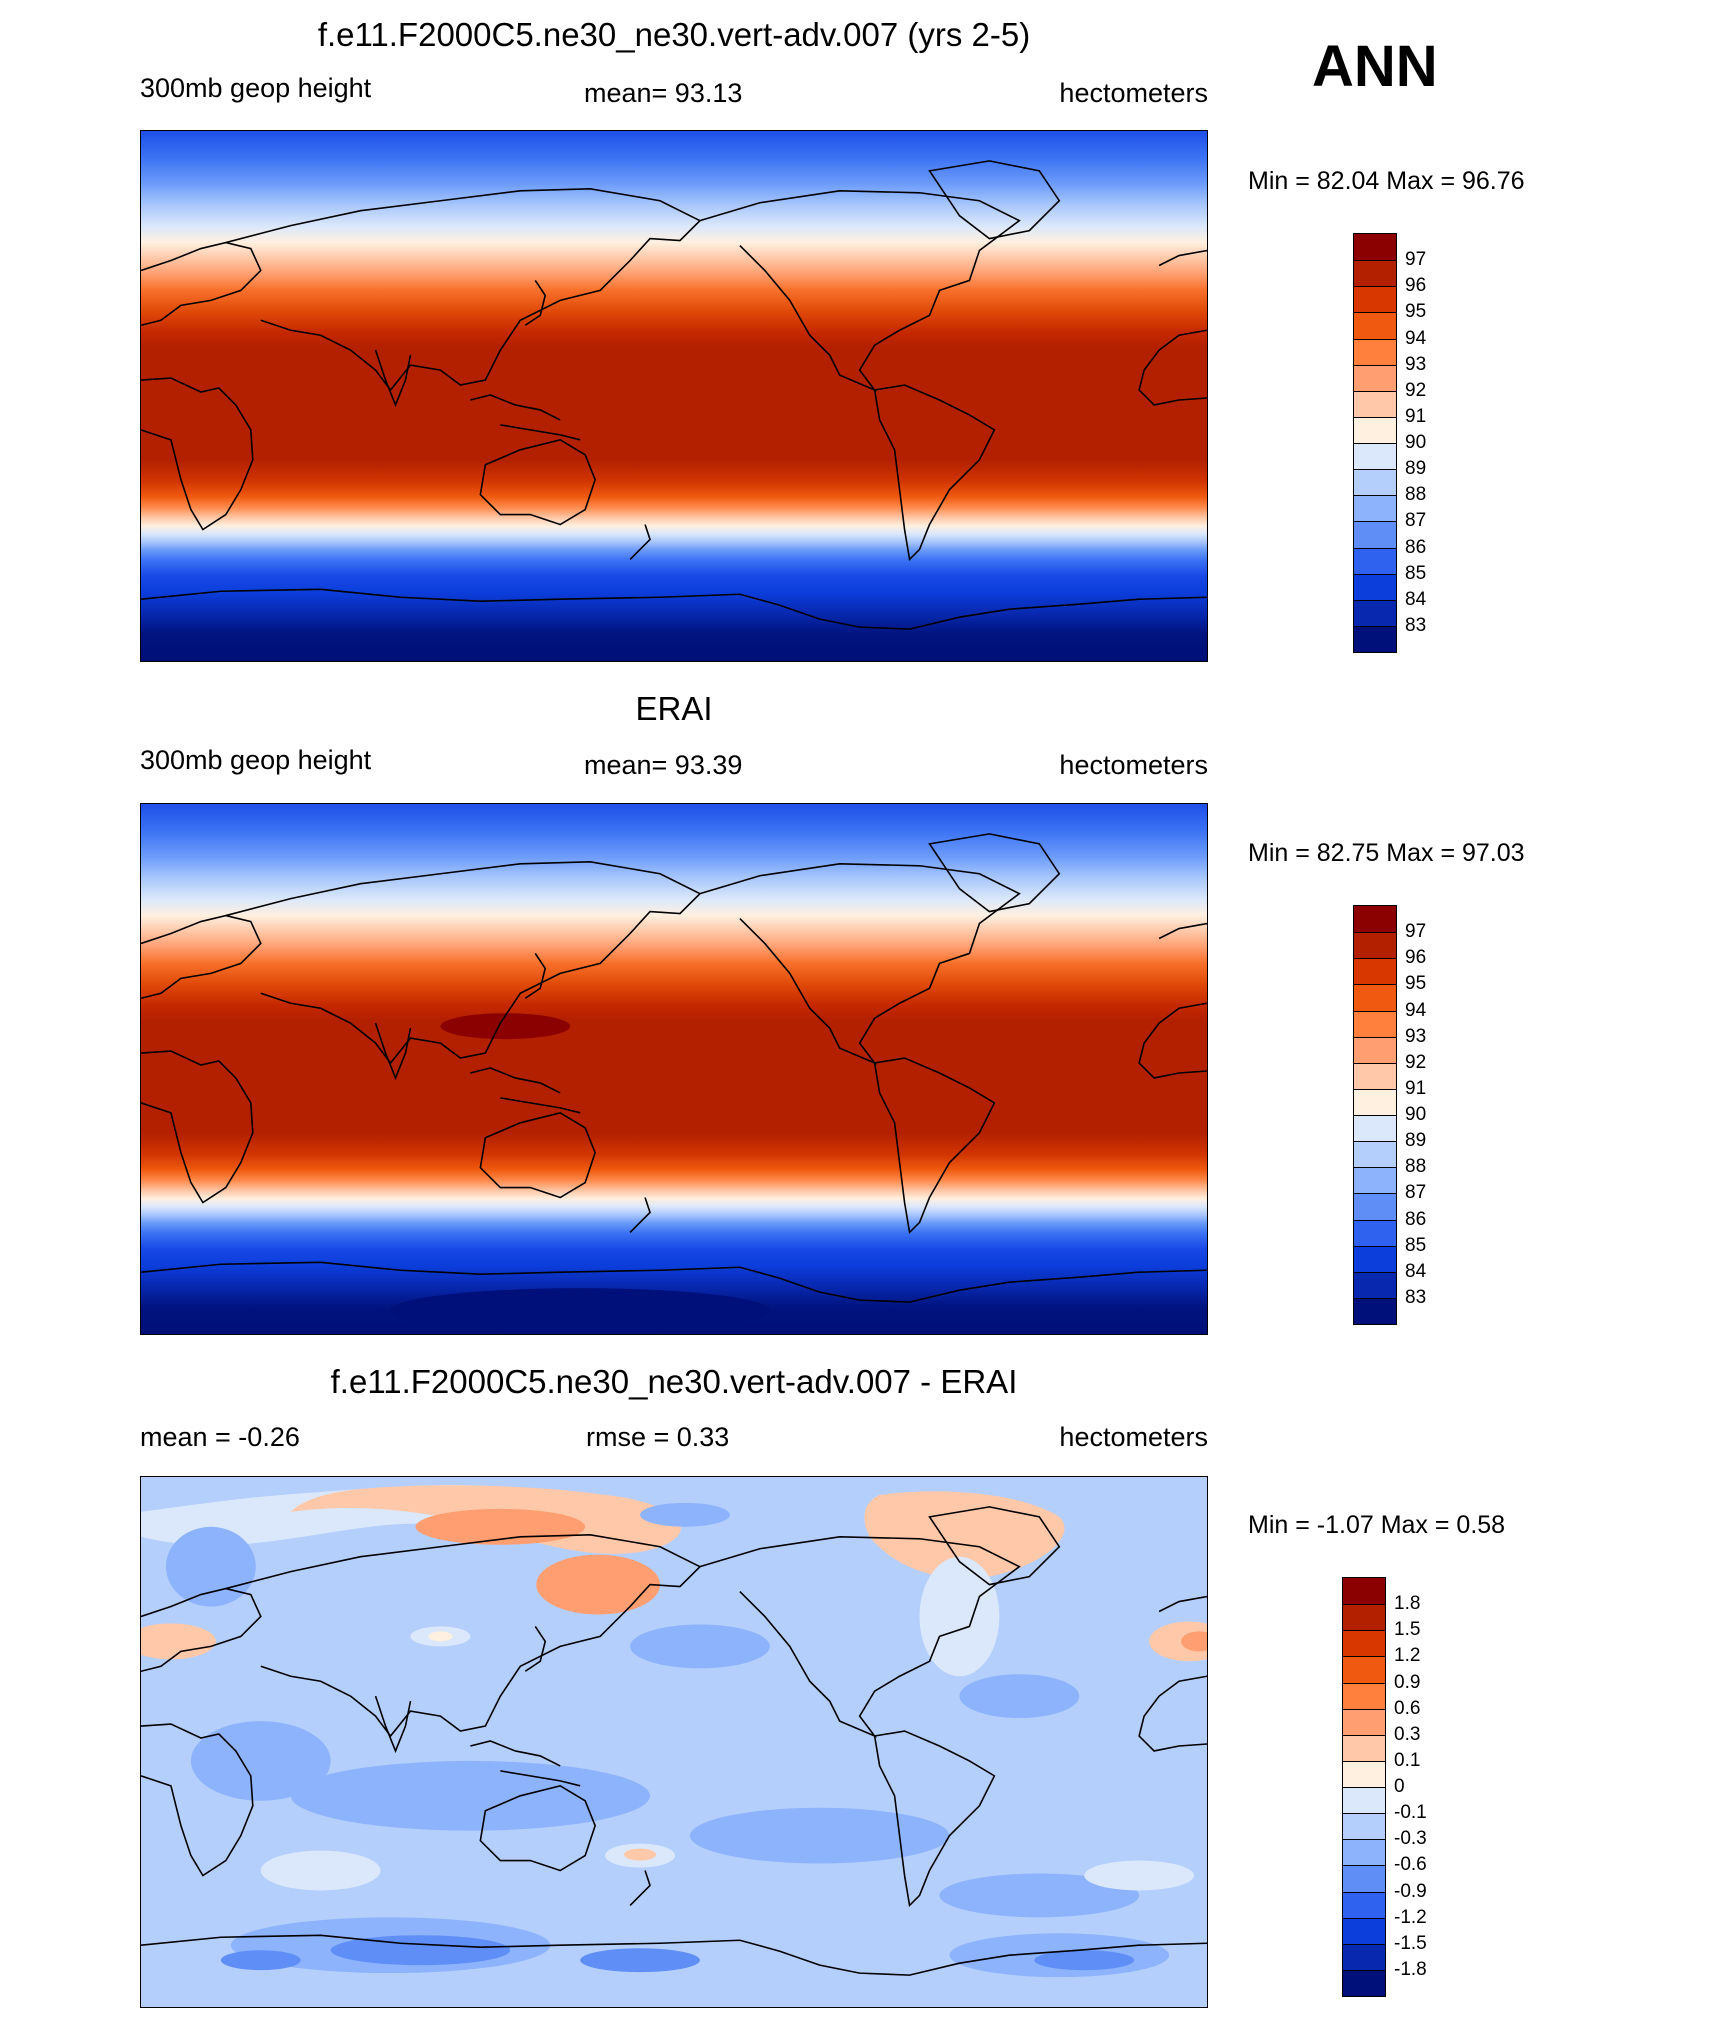  Describe the element at coordinates (1410, 1865) in the screenshot. I see `colorbar-tick-label: -0.6` at that location.